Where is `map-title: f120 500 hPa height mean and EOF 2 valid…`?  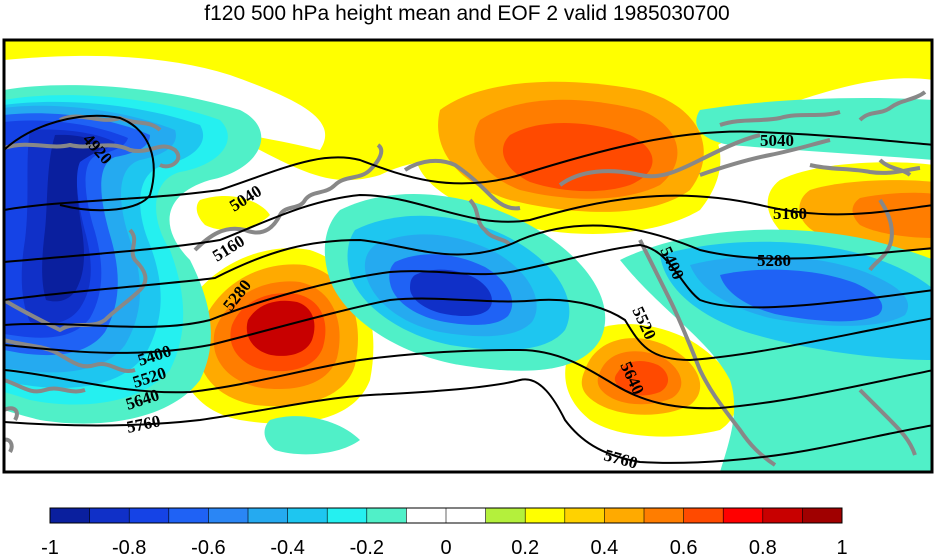 map-title: f120 500 hPa height mean and EOF 2 valid… is located at coordinates (467, 13).